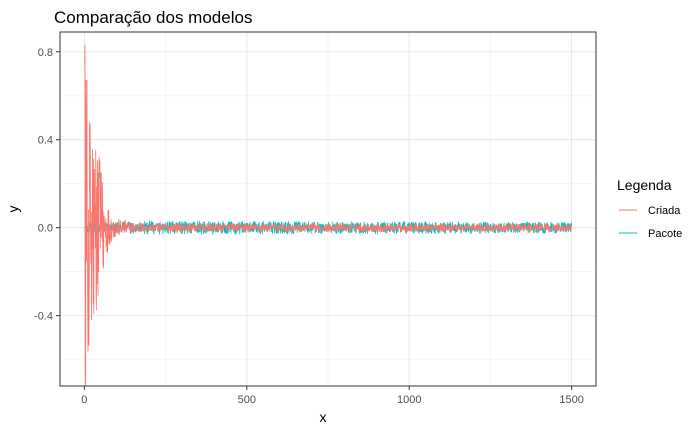  I want to click on x-tick-label: 1500, so click(571, 400).